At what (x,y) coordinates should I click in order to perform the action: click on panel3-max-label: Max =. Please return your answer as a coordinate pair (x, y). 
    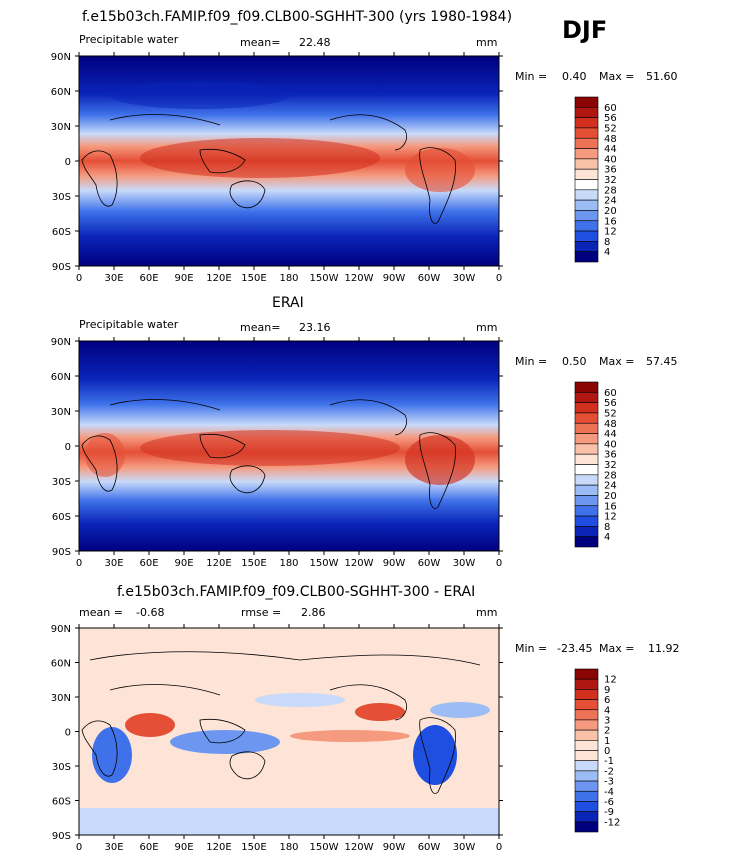
    Looking at the image, I should click on (617, 648).